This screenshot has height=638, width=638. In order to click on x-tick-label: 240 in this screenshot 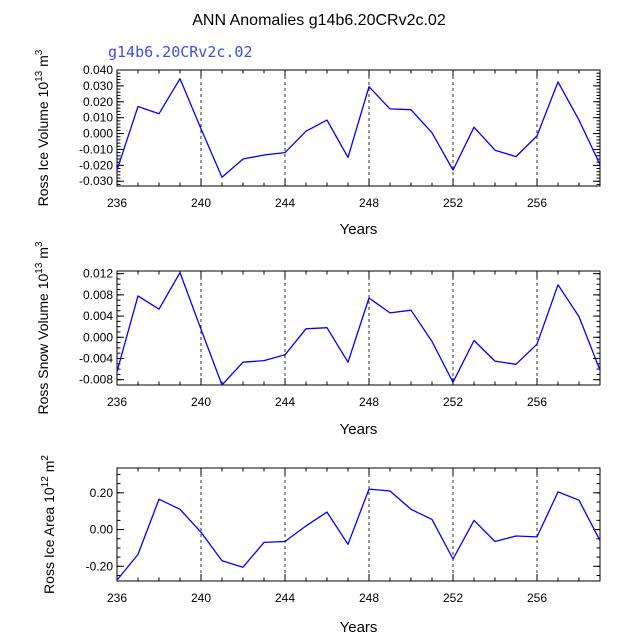, I will do `click(201, 598)`.